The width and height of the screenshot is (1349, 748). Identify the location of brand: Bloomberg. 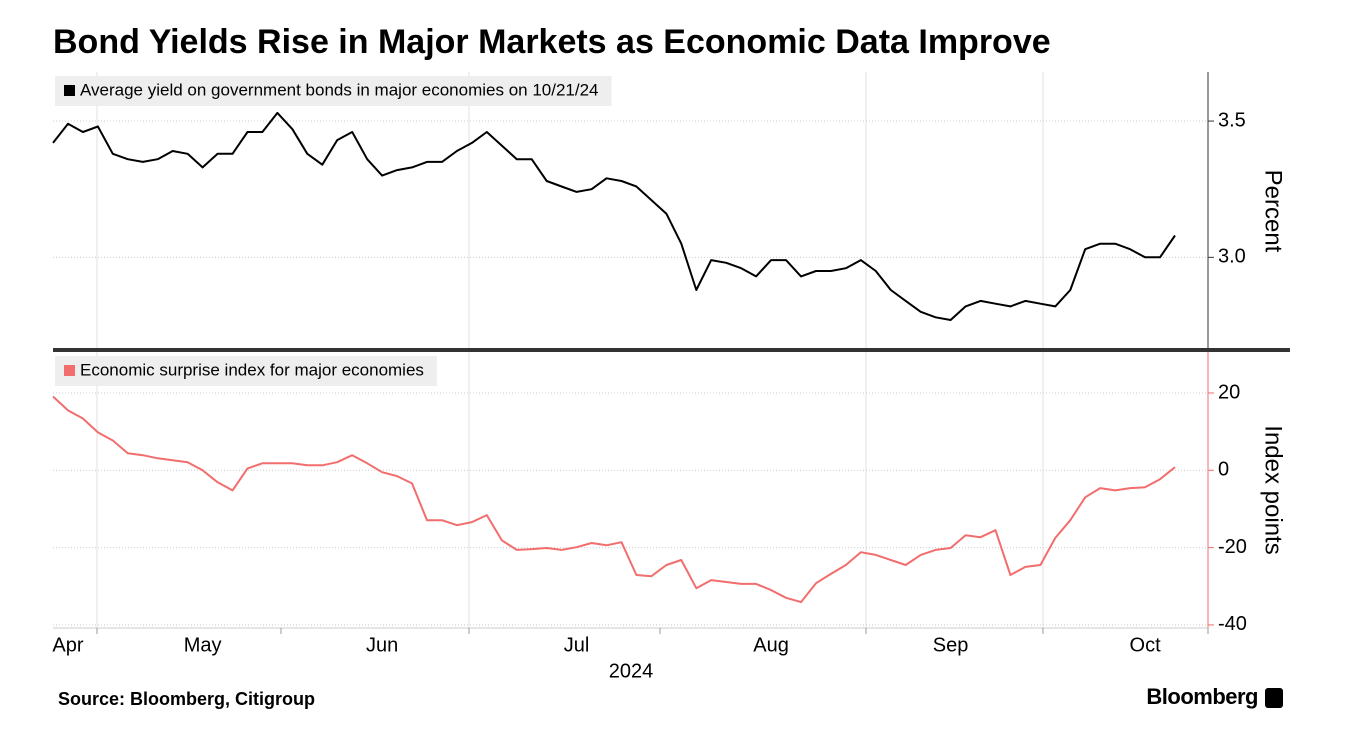
(1202, 696).